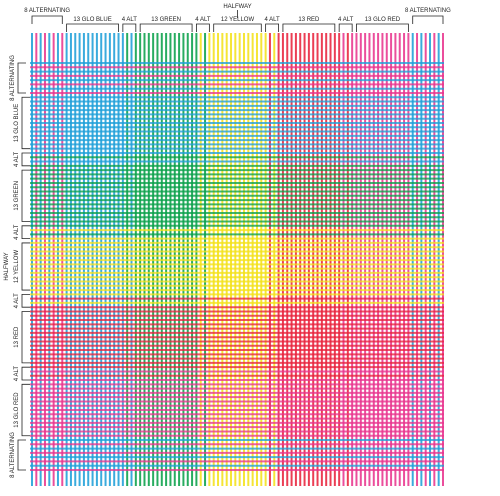  I want to click on left-section-label: 13 RED, so click(17, 337).